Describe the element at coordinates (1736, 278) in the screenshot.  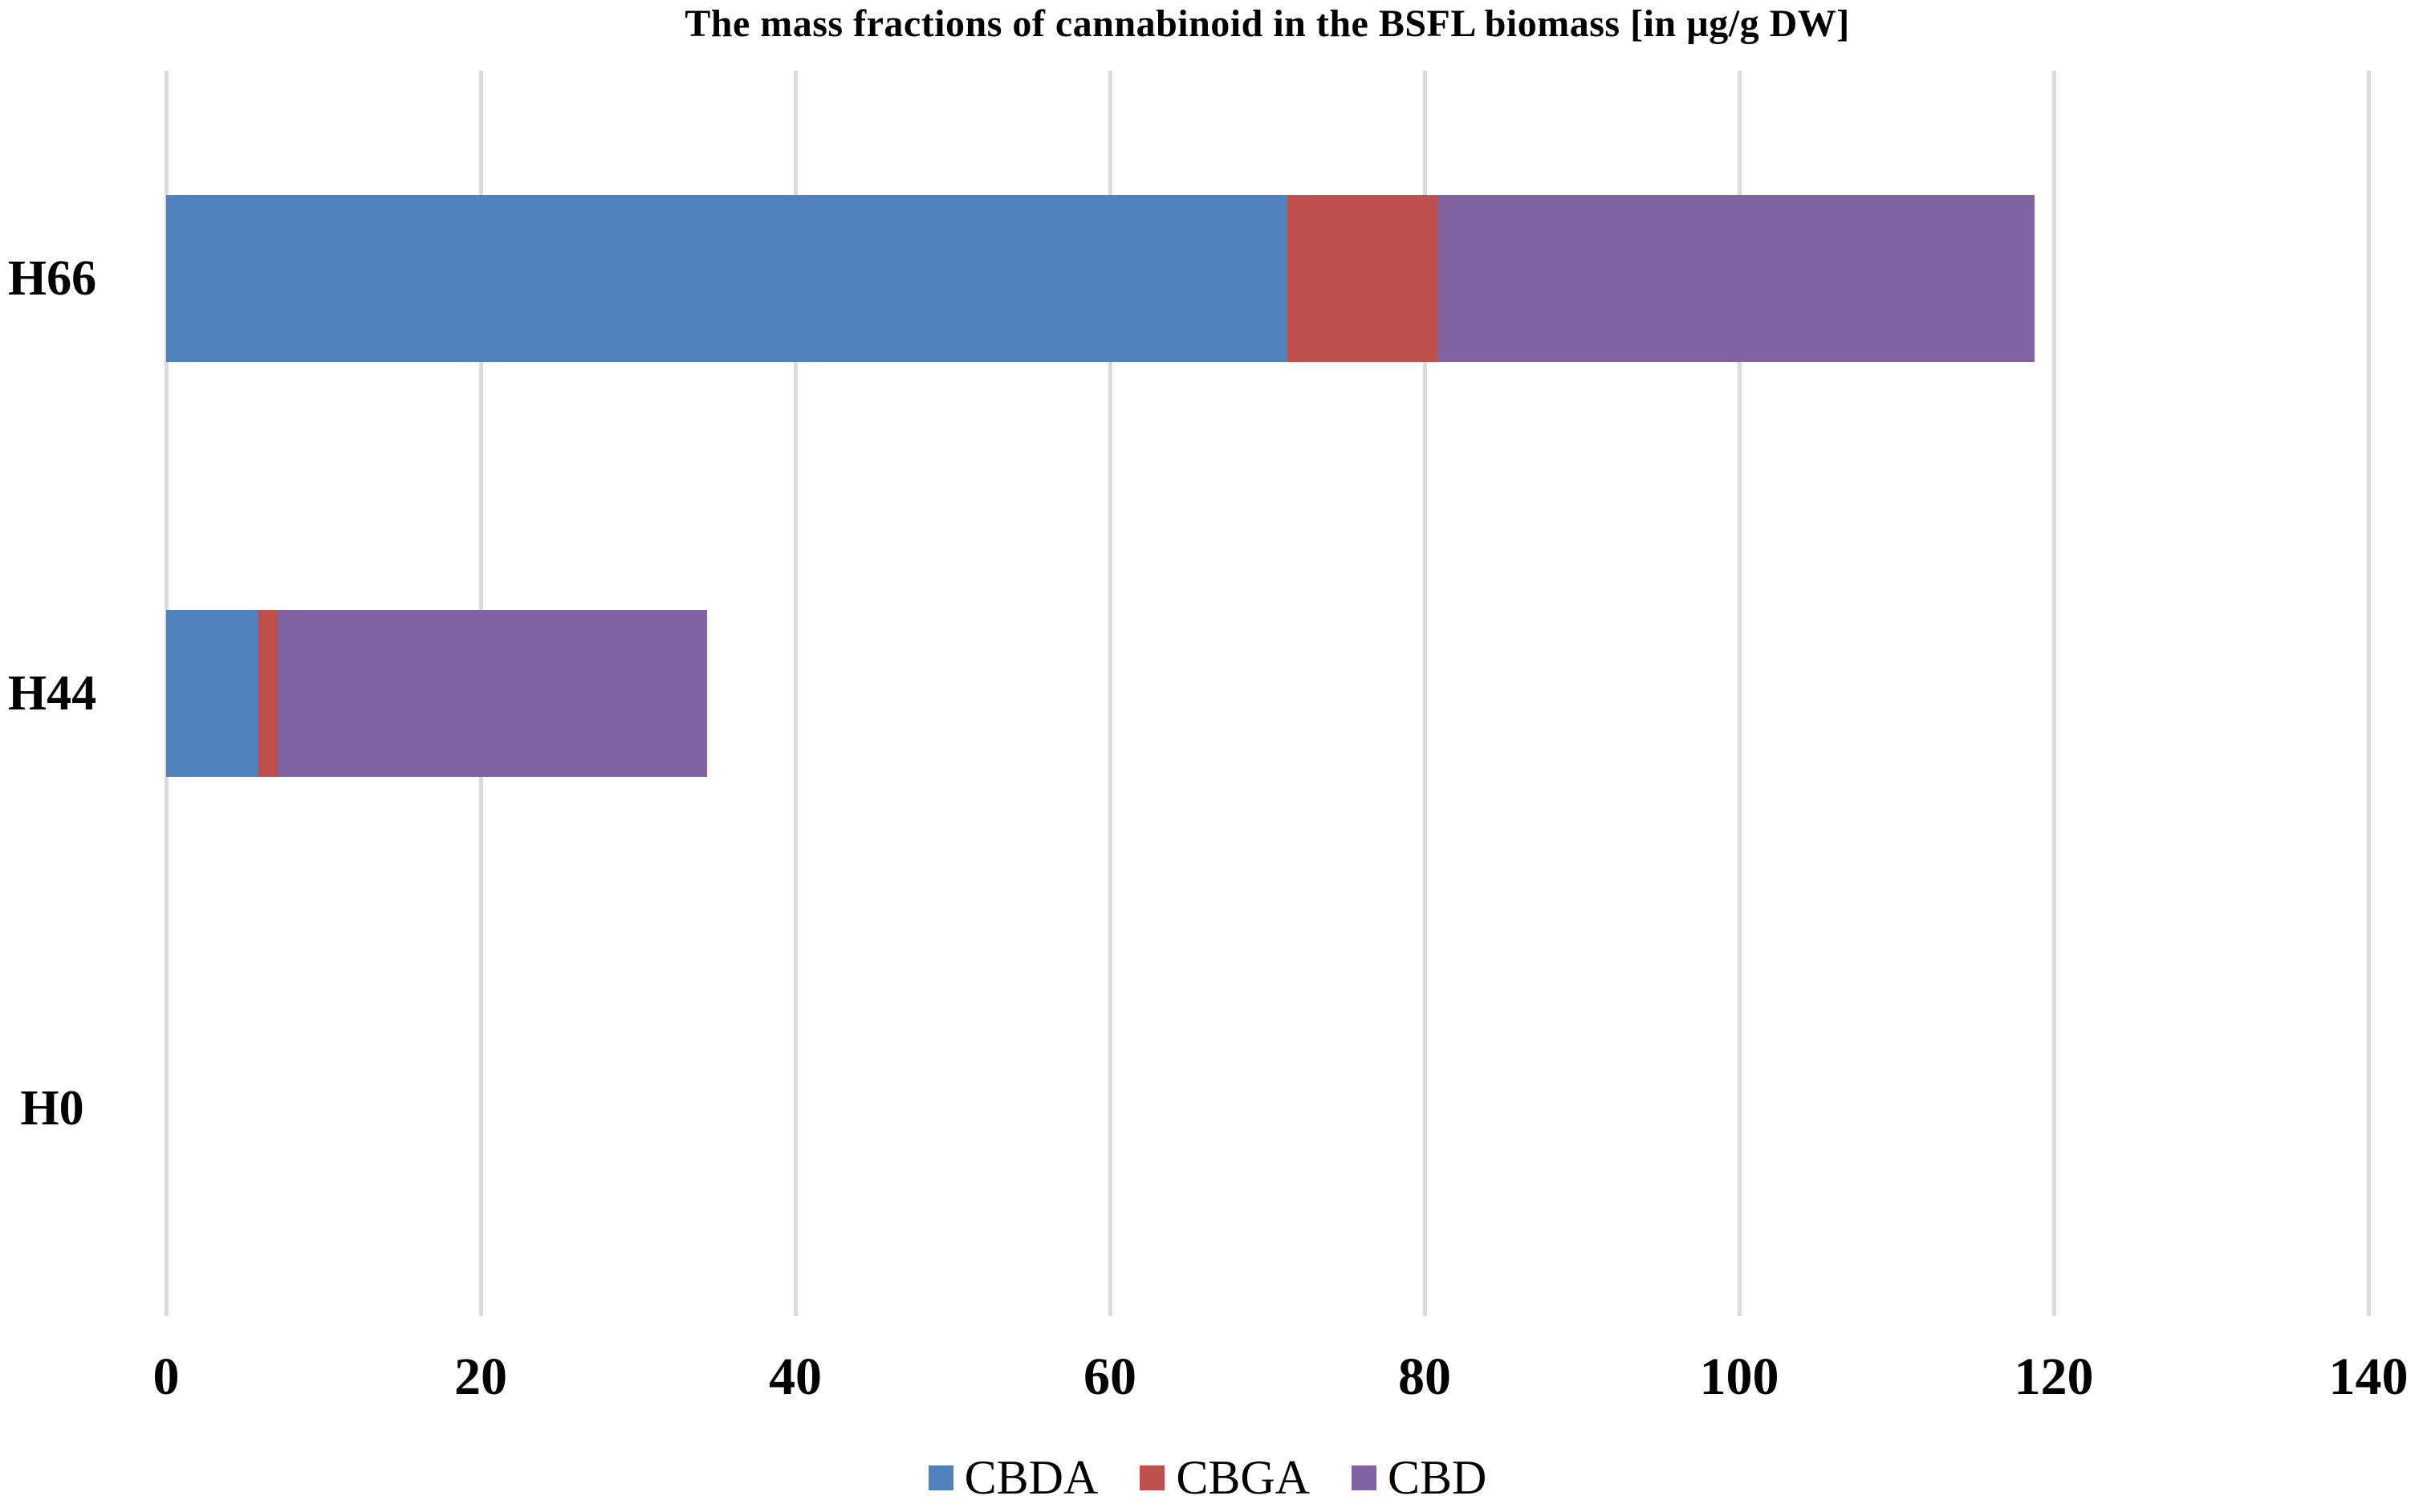
I see `bar-segment-cbd-h66` at that location.